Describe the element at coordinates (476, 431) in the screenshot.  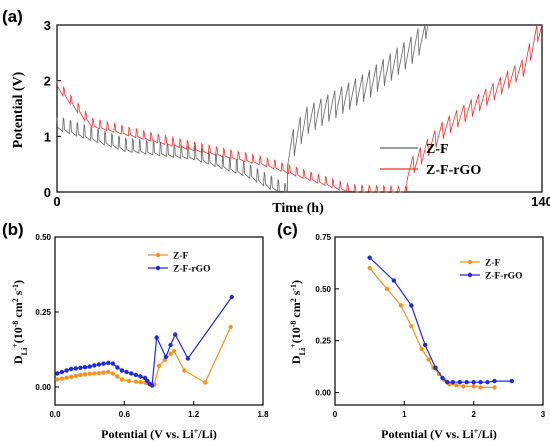
I see `x-axis-title-c-sup: +` at that location.